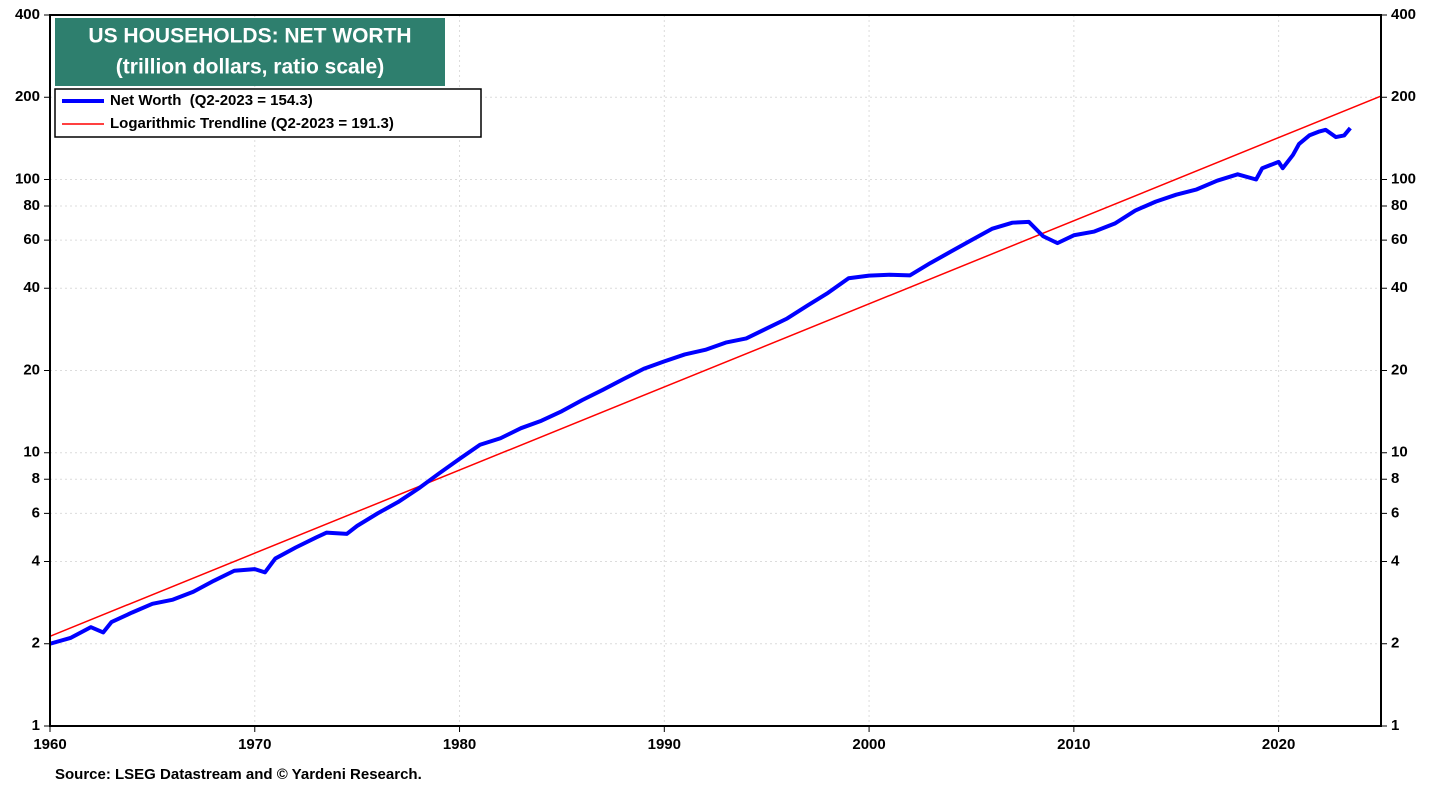  I want to click on y2-tick-label: 100, so click(1403, 178).